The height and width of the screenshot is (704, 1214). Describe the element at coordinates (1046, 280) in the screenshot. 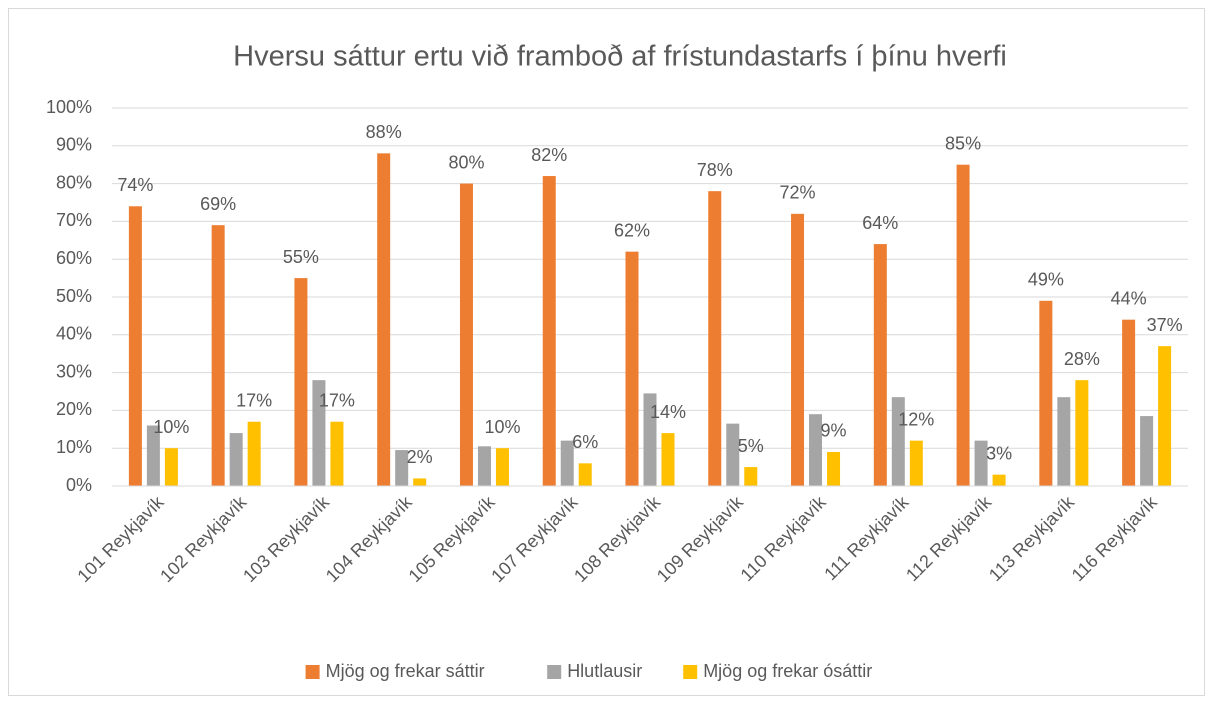

I see `data-label: 49%` at that location.